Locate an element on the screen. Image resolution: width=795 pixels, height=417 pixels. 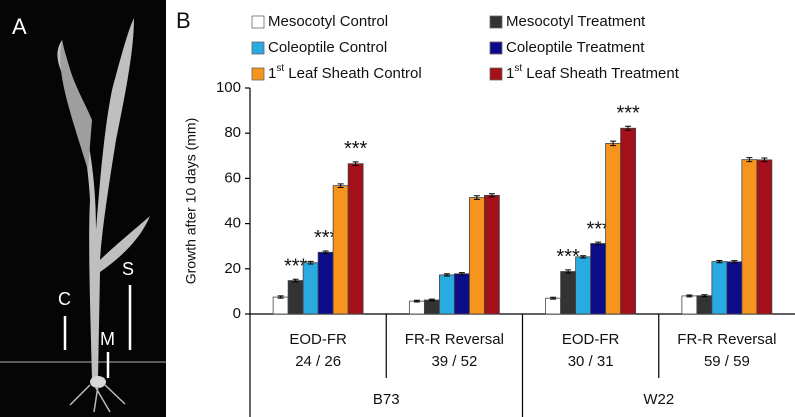
sample-size: 39 / 52 is located at coordinates (454, 361).